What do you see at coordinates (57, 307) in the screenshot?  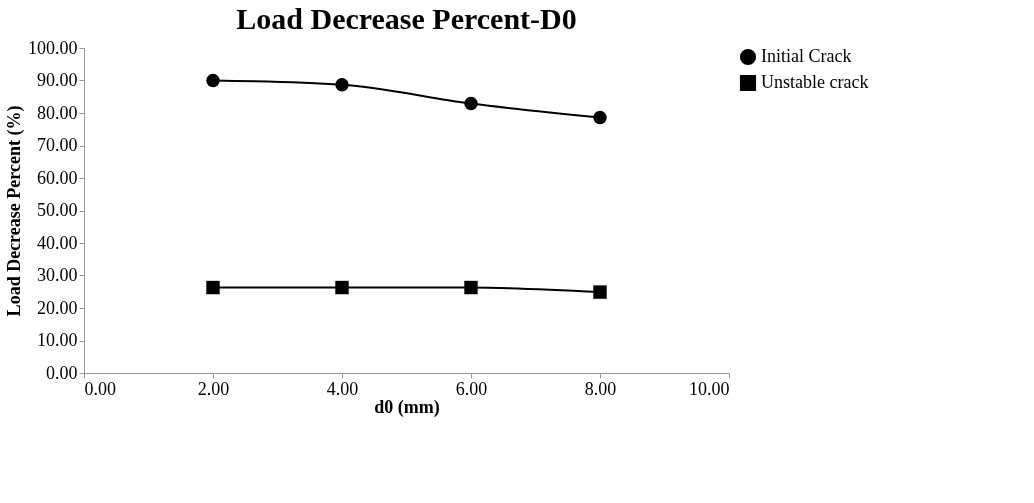 I see `y-tick-label: 20.00` at bounding box center [57, 307].